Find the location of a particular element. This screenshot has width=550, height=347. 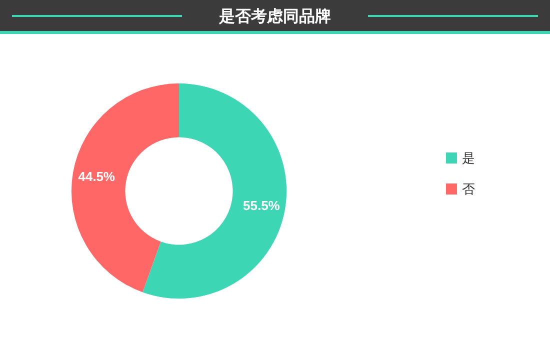

data-label: 44.5% is located at coordinates (97, 176).